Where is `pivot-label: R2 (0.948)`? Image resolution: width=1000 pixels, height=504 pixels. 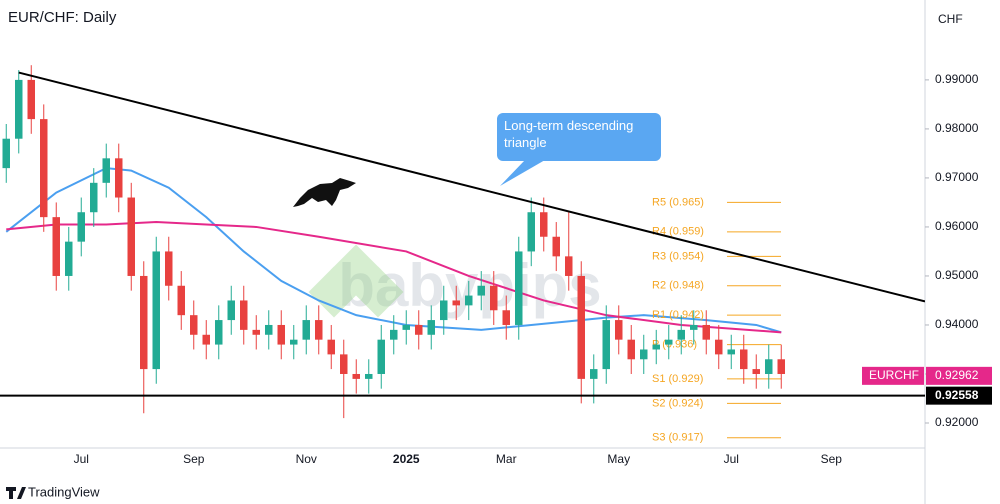
pivot-label: R2 (0.948) is located at coordinates (678, 286).